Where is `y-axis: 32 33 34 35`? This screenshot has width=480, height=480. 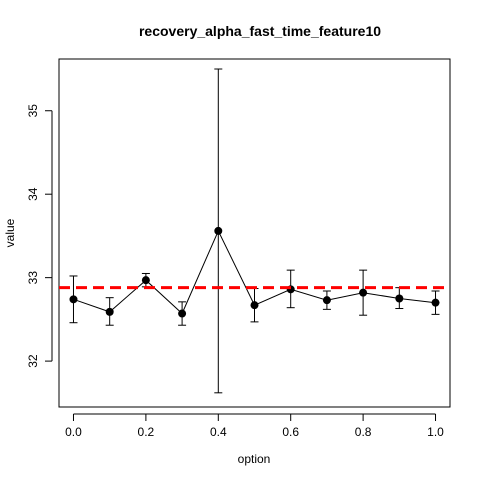
y-axis: 32 33 34 35 is located at coordinates (39, 236).